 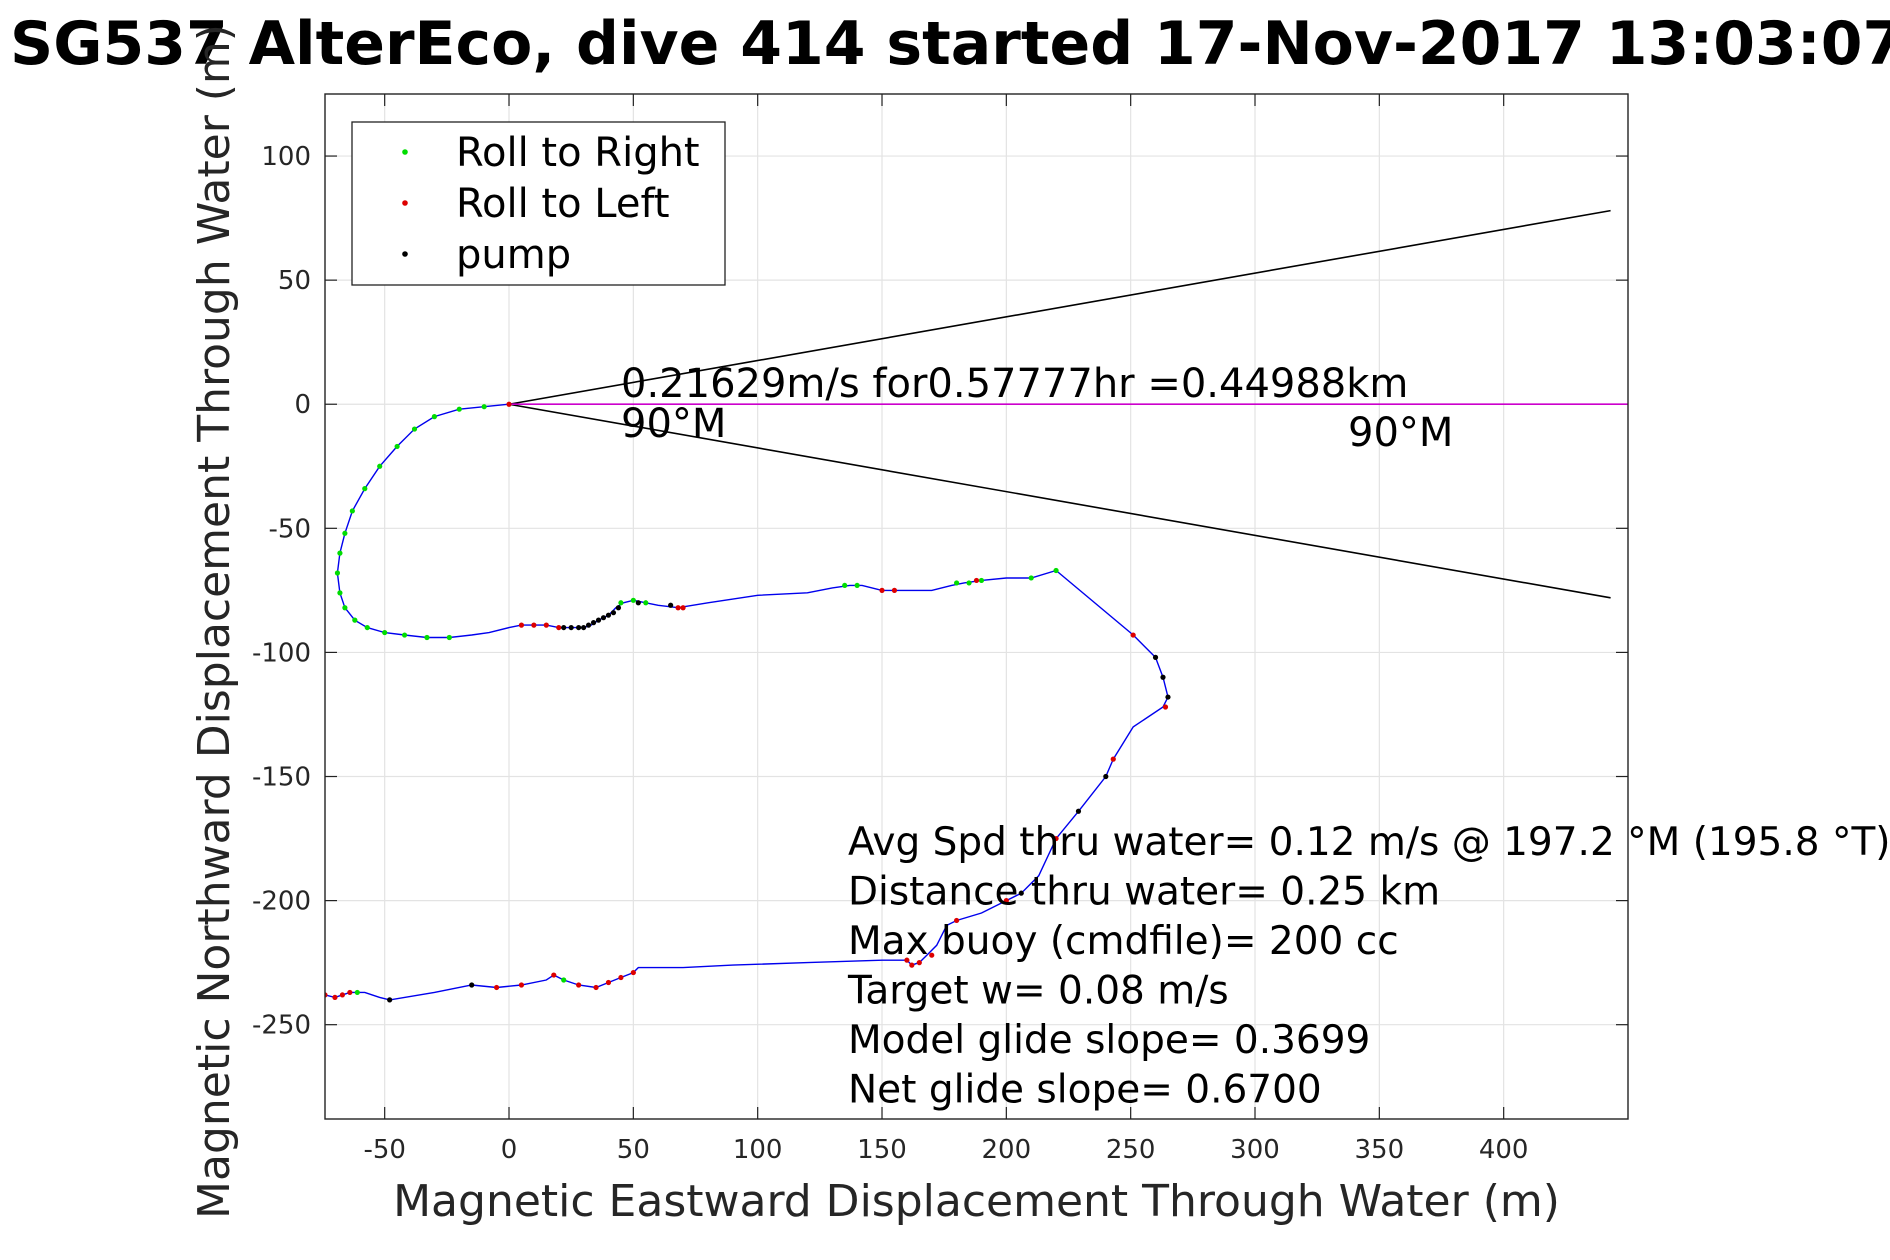 I want to click on stats-line: Target w= 0.08 m/s, so click(x=1038, y=991).